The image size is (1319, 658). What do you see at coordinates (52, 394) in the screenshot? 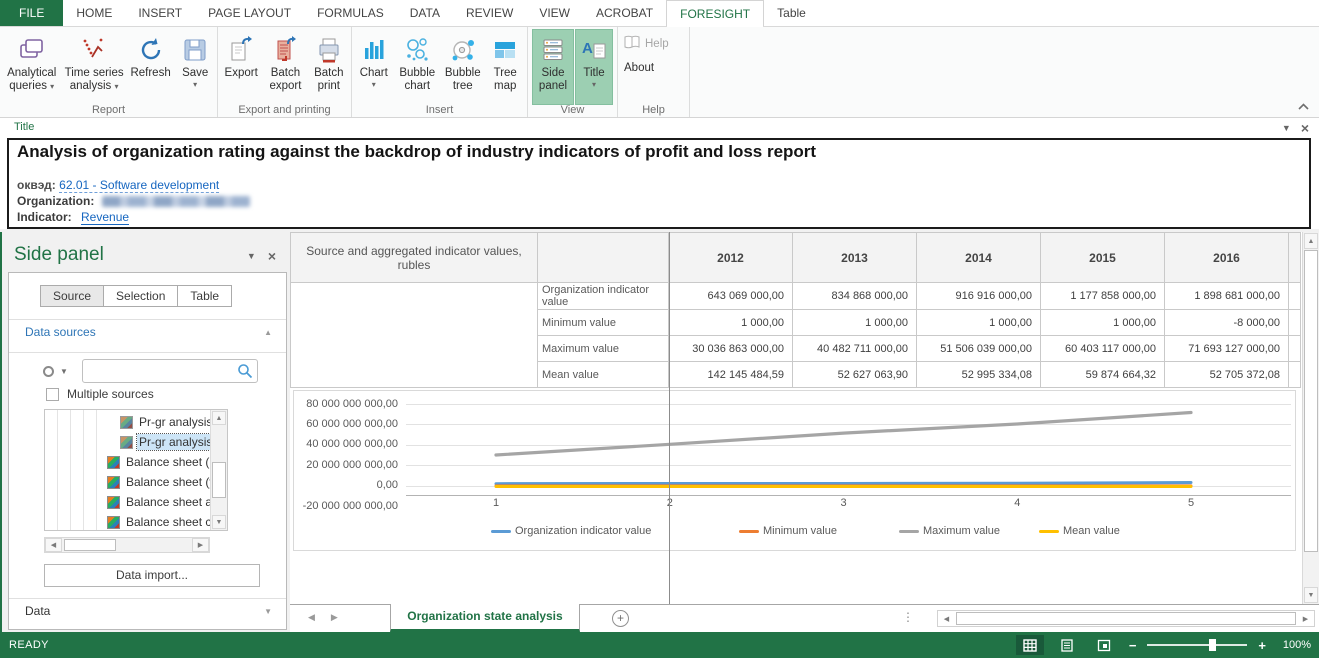
I see `multiple-sources-checkbox` at bounding box center [52, 394].